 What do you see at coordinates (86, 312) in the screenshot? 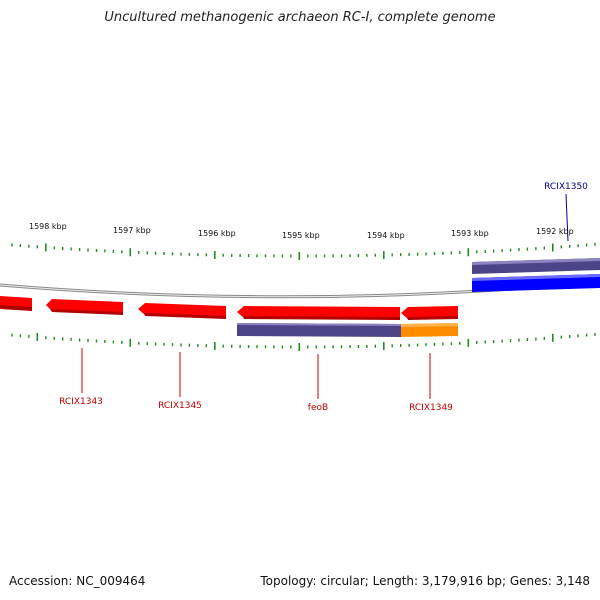
I see `gene-rcix1343-arrow-shadow` at bounding box center [86, 312].